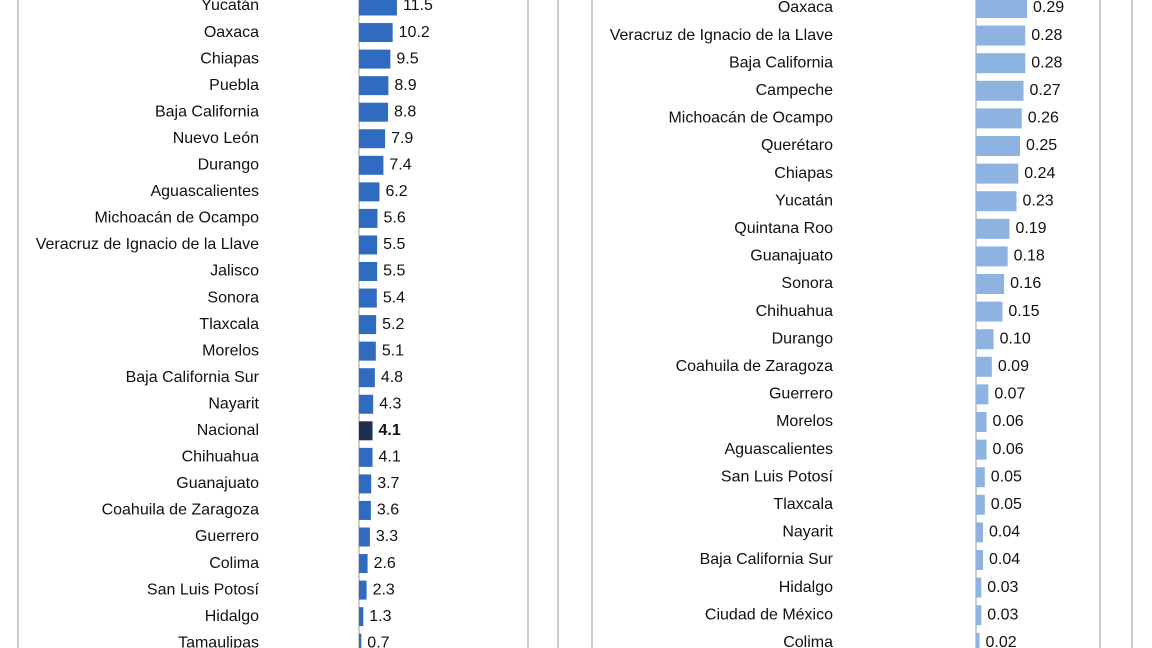 The width and height of the screenshot is (1152, 648). I want to click on value-label: 2.3, so click(384, 589).